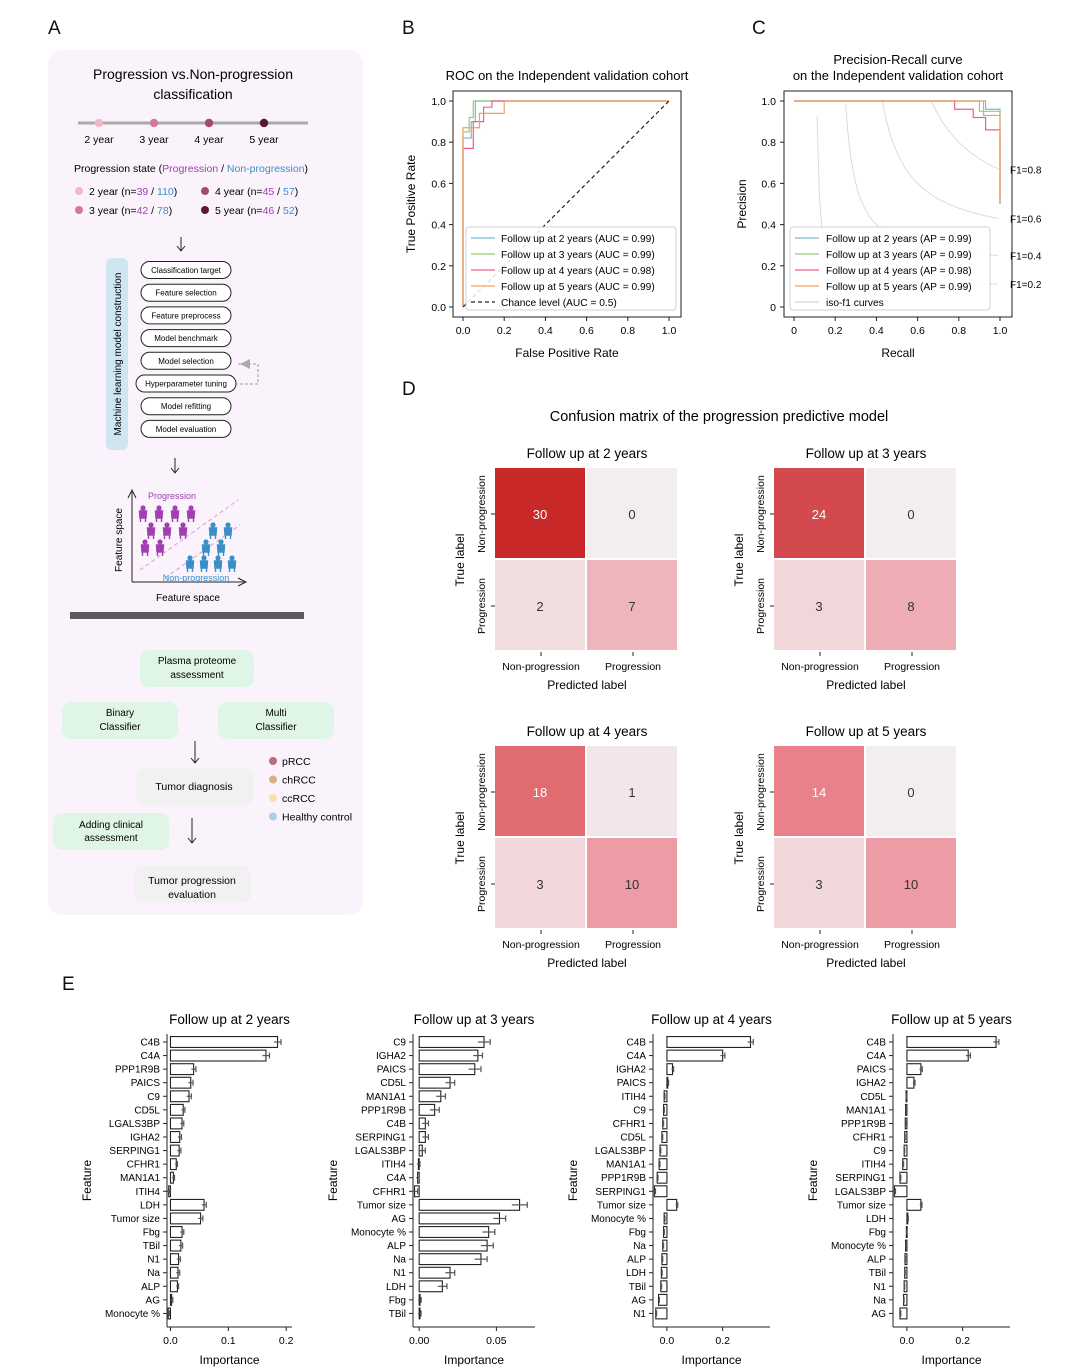  Describe the element at coordinates (438, 102) in the screenshot. I see `y-tick-label: 1.0` at that location.